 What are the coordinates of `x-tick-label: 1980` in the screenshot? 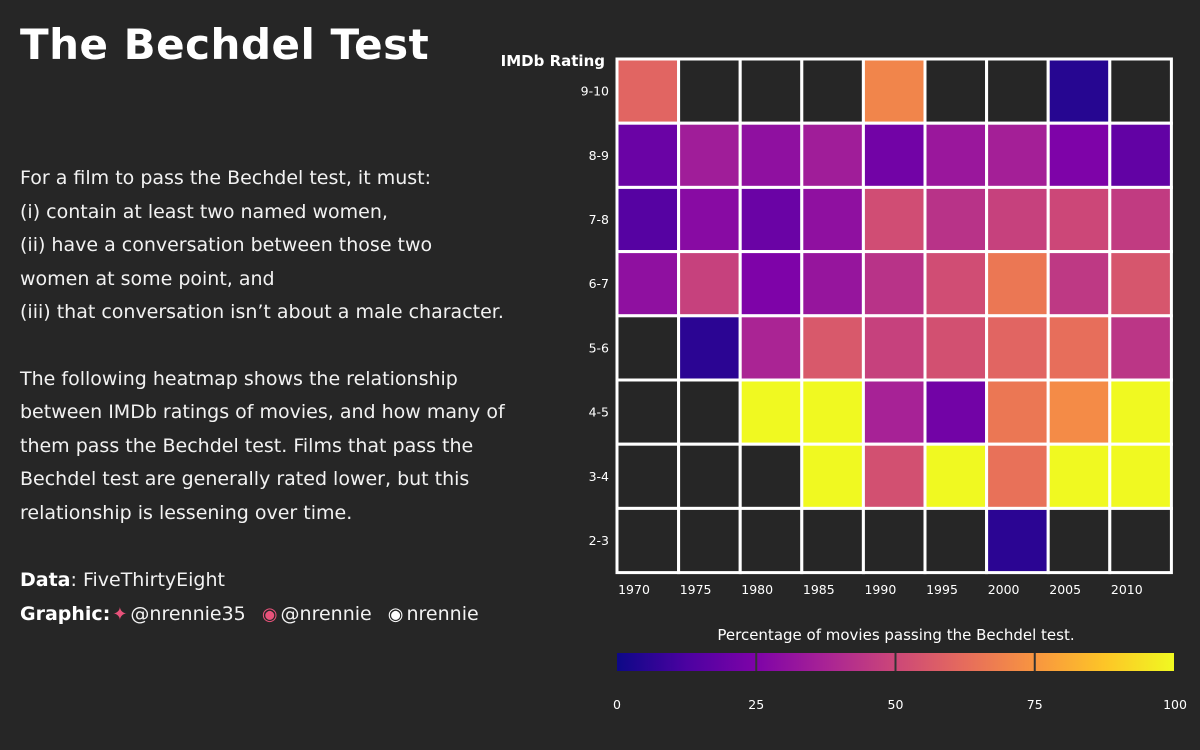 It's located at (757, 589).